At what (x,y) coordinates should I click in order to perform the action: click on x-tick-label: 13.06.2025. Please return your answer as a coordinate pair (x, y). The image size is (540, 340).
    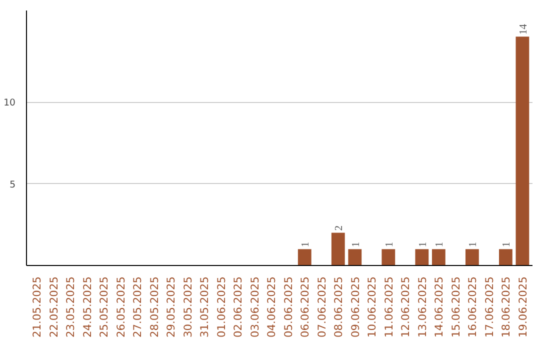
    Looking at the image, I should click on (422, 307).